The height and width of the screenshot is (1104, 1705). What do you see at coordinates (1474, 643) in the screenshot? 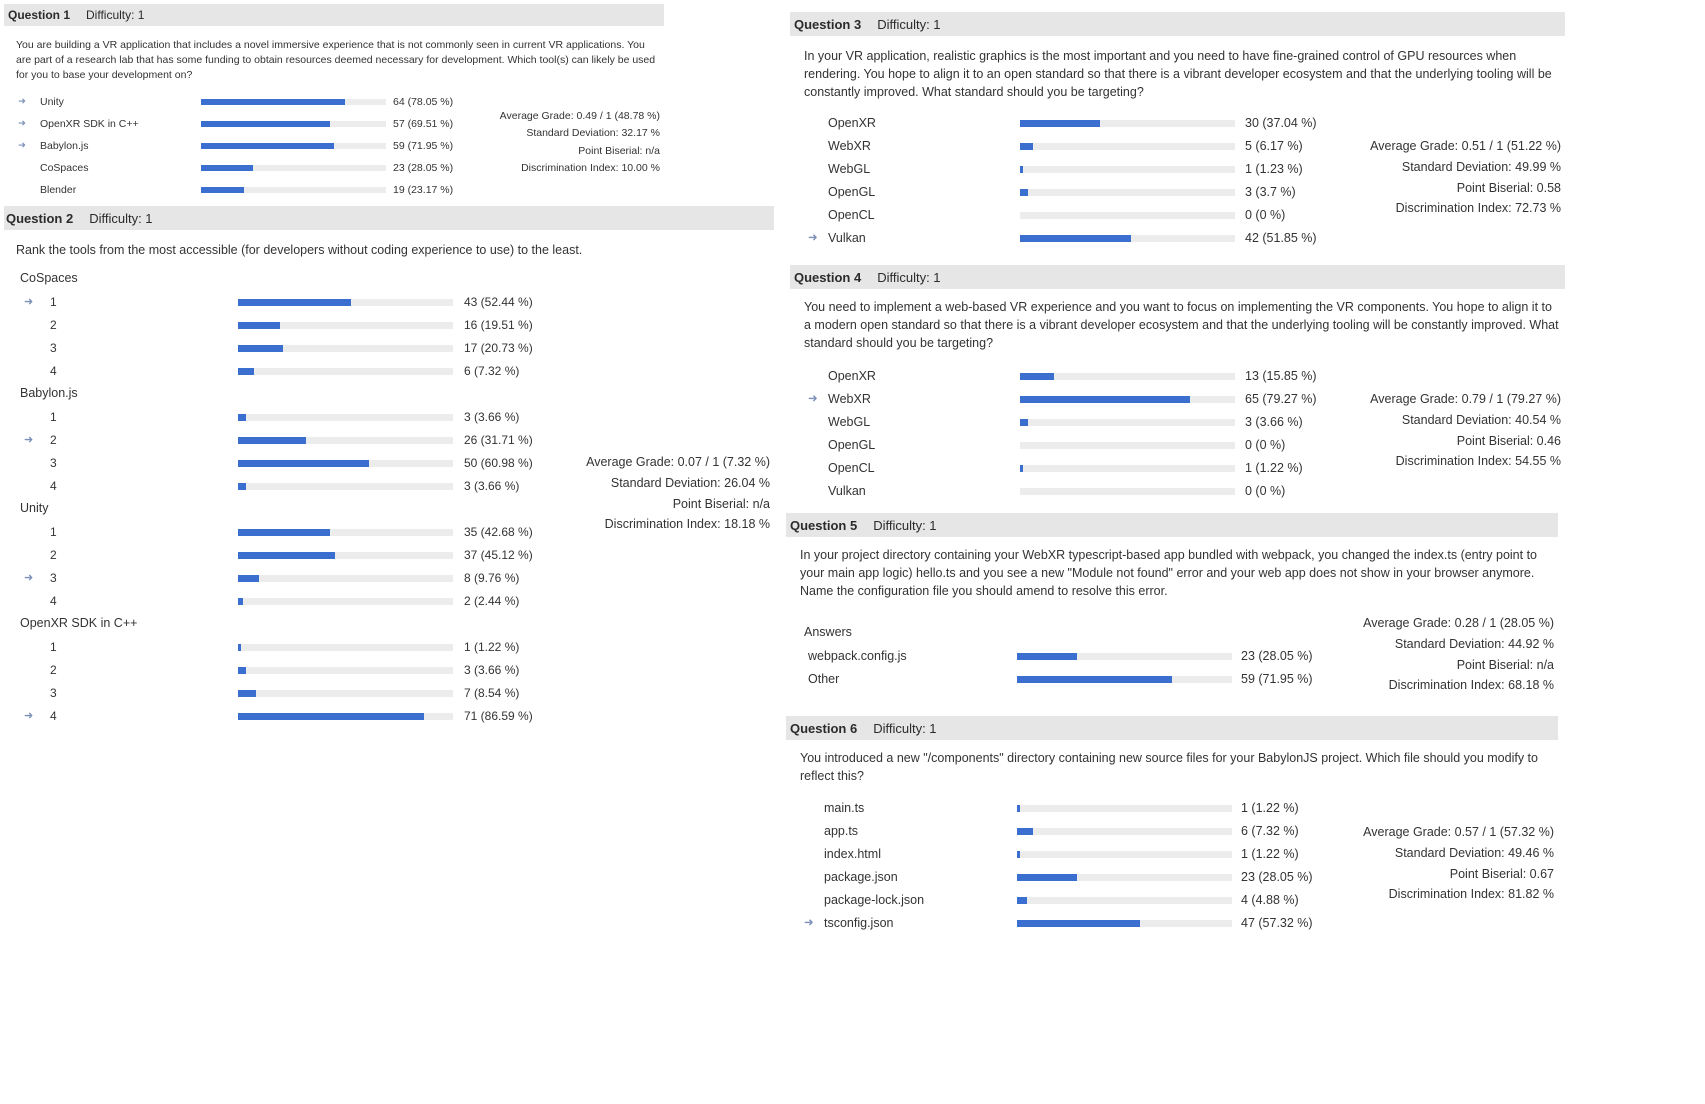
I see `standard-deviation: Standard Deviation: 44.92 %` at bounding box center [1474, 643].